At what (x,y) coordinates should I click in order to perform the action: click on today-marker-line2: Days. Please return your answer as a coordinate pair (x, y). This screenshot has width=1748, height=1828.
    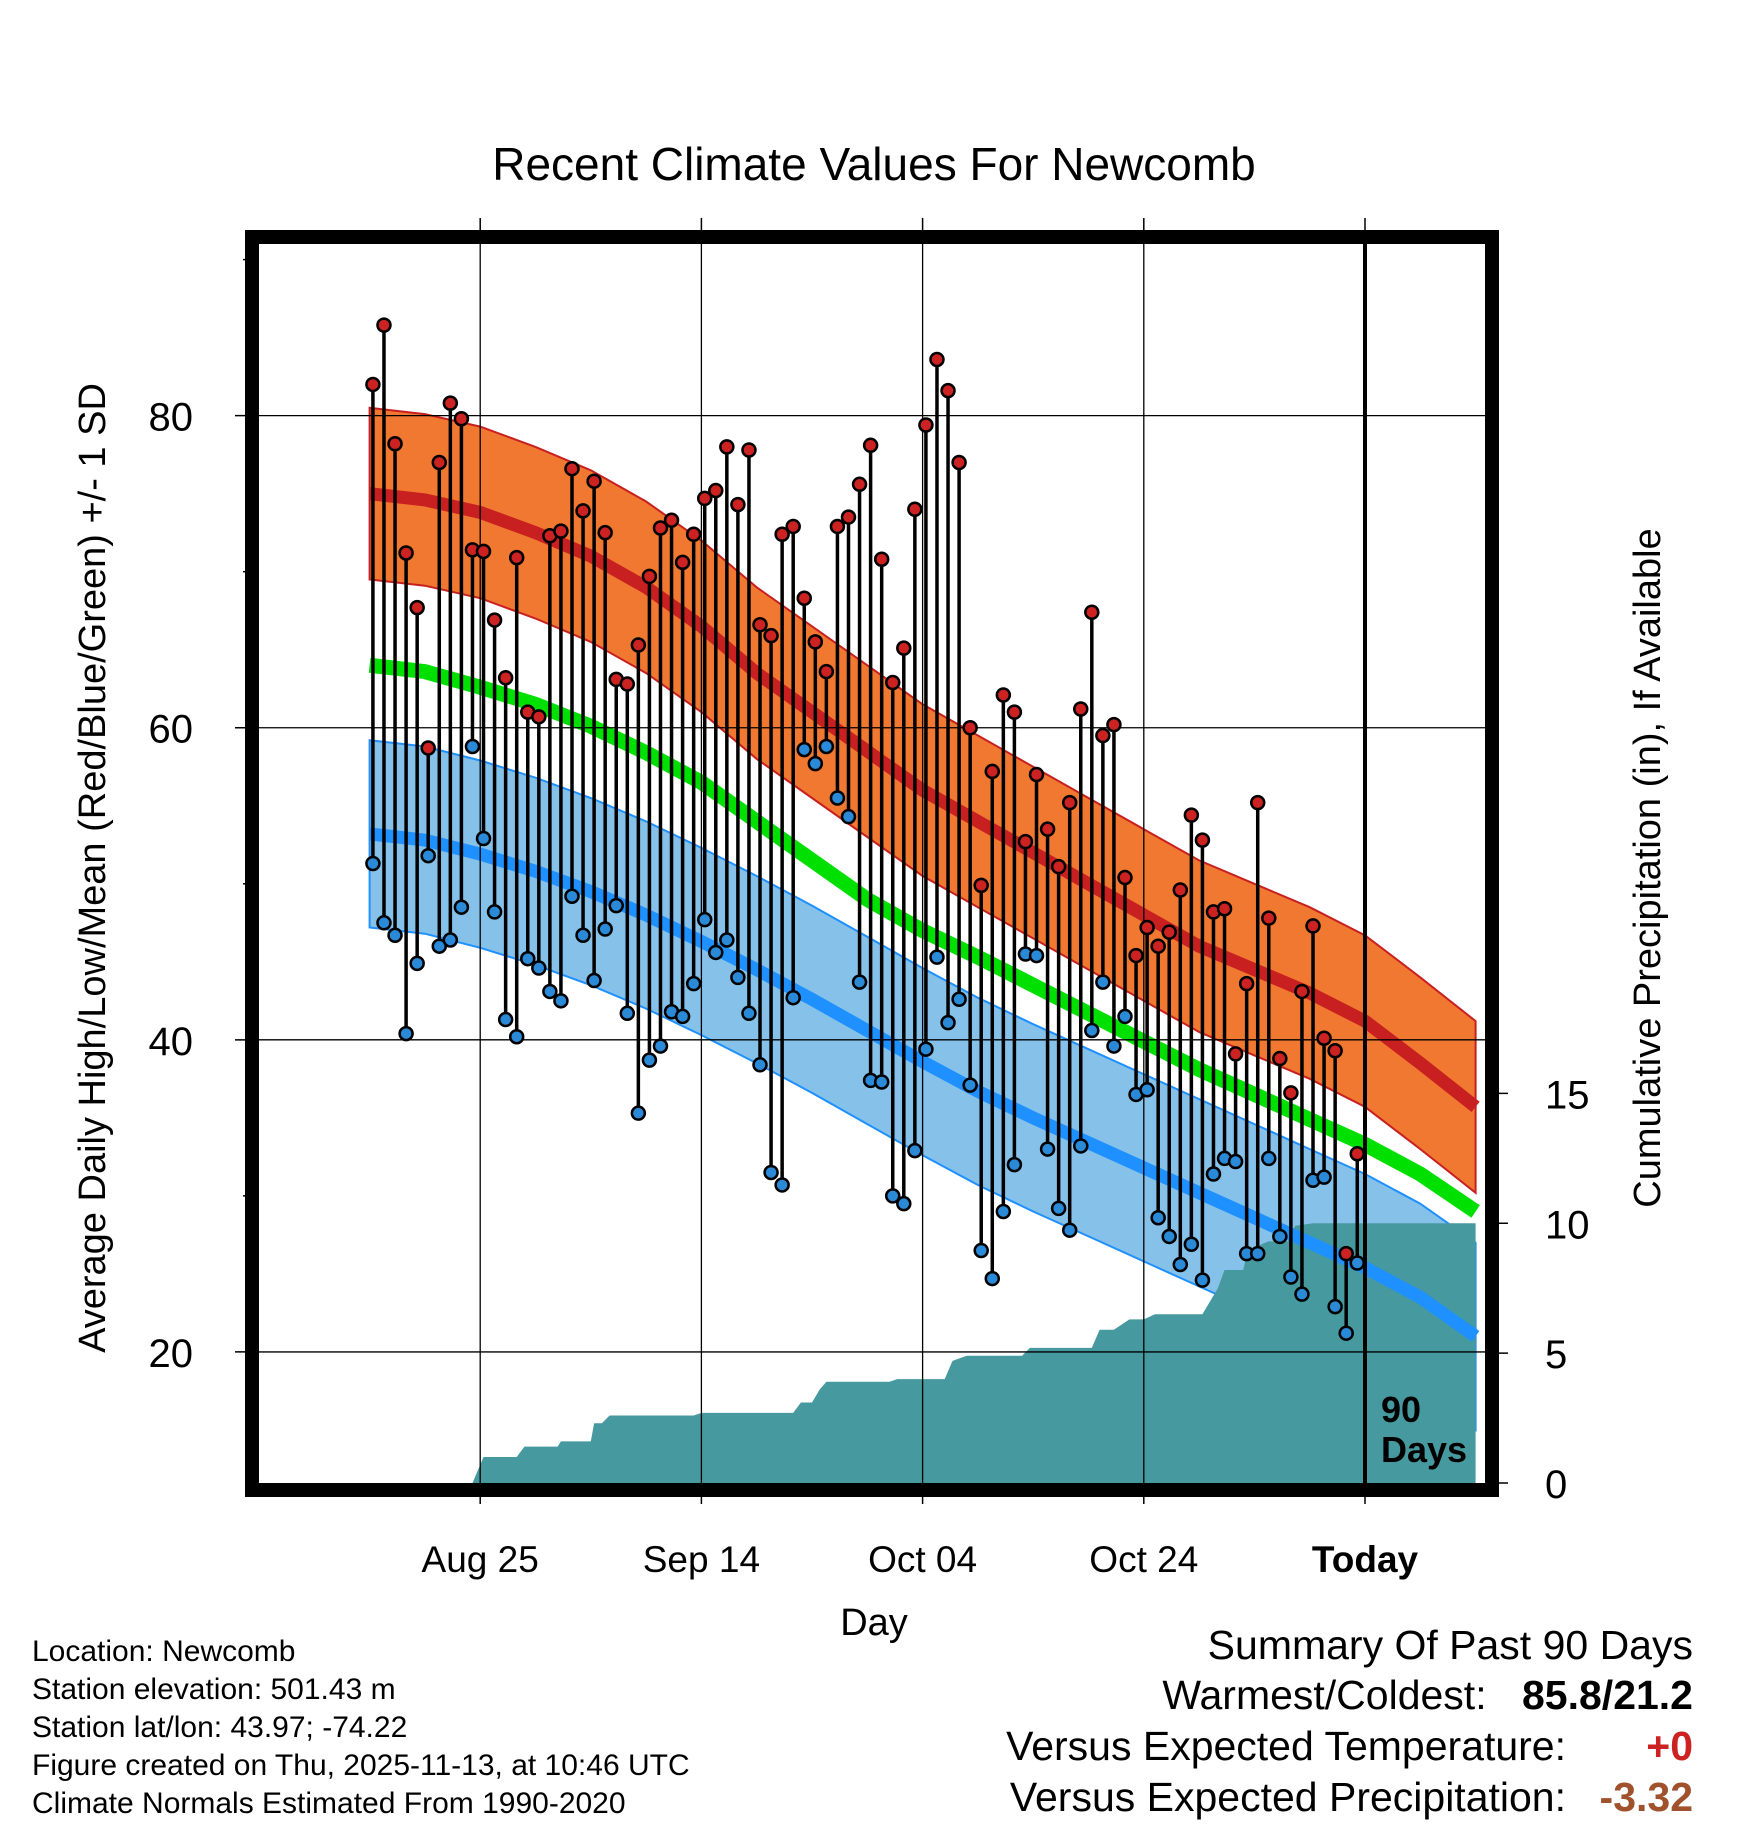
    Looking at the image, I should click on (1424, 1449).